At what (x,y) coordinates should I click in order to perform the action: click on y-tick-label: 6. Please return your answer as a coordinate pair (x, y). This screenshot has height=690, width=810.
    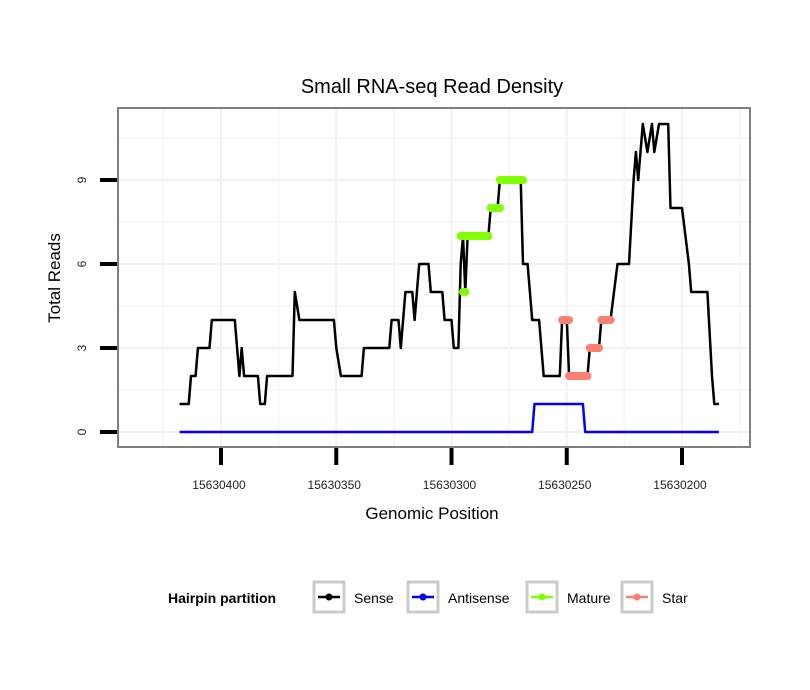
    Looking at the image, I should click on (82, 263).